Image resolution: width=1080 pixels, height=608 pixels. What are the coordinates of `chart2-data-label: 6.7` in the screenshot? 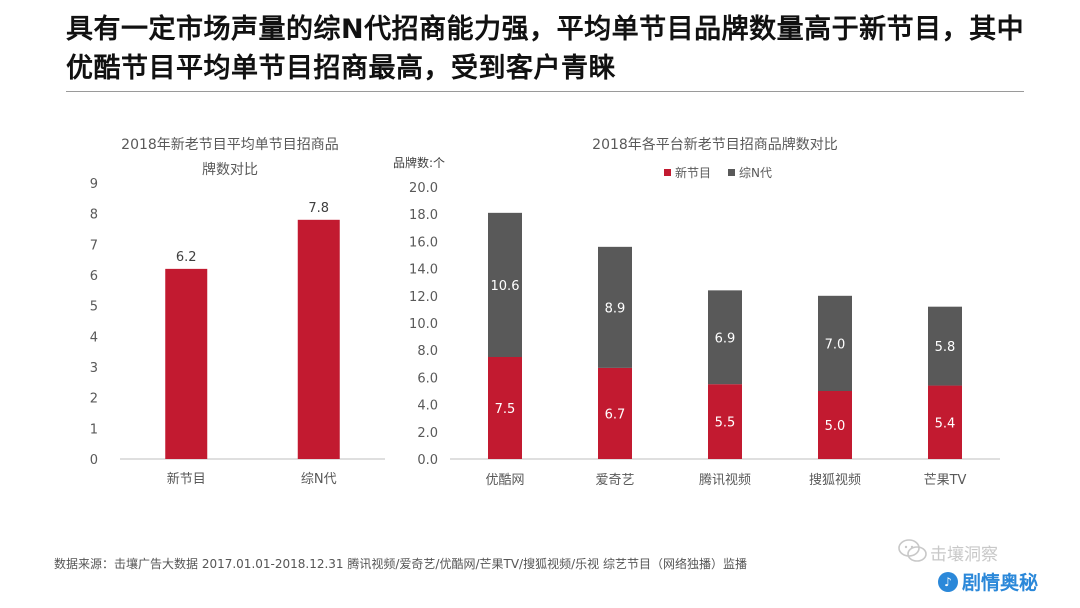 It's located at (615, 414).